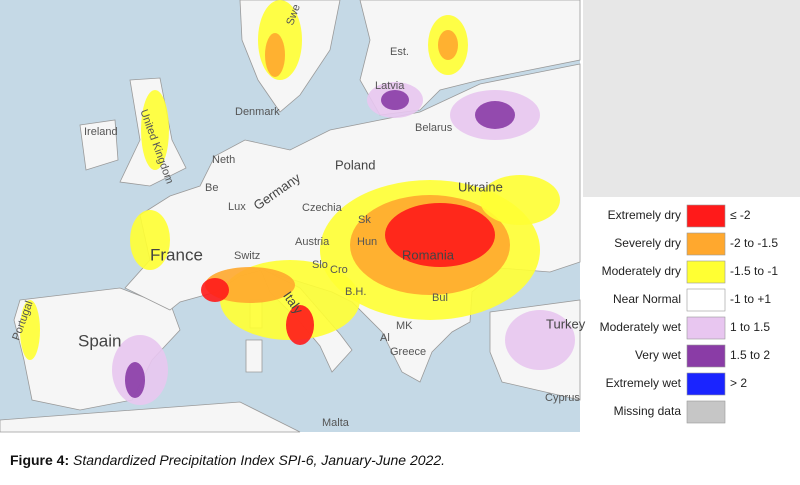  I want to click on legend-name: Very wet, so click(658, 355).